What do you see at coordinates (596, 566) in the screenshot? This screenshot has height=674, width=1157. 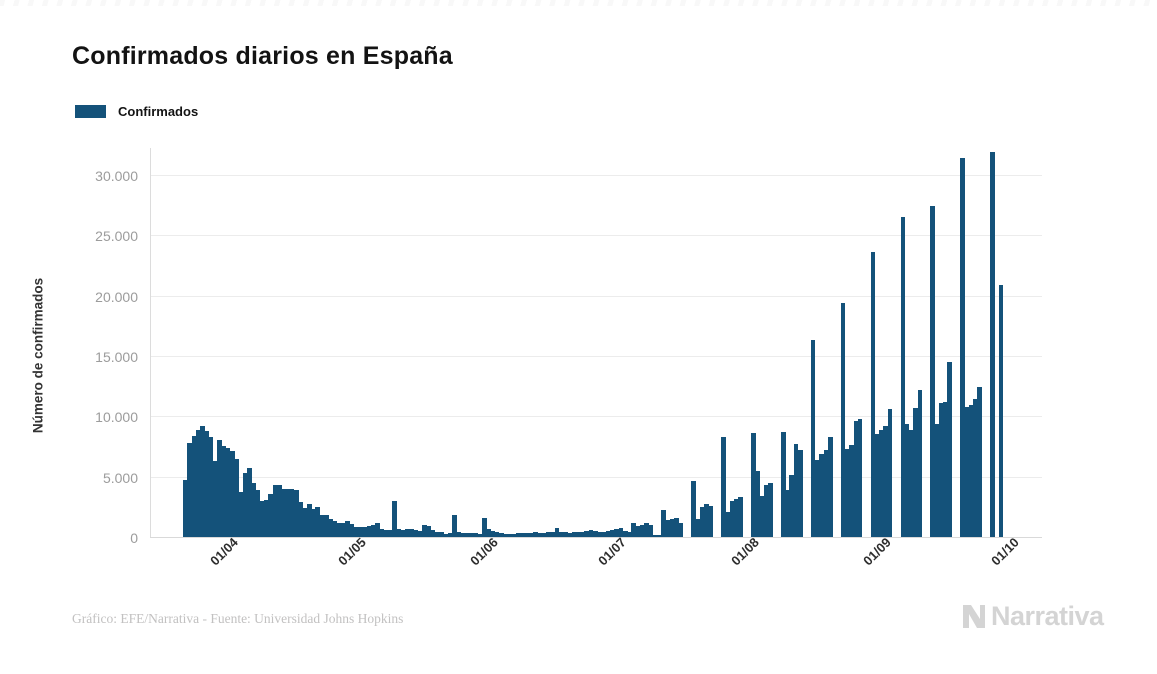 I see `x-axis-tick-labels: 01/04 01/05 01/06 01/07 01/08 01/09 01/10` at bounding box center [596, 566].